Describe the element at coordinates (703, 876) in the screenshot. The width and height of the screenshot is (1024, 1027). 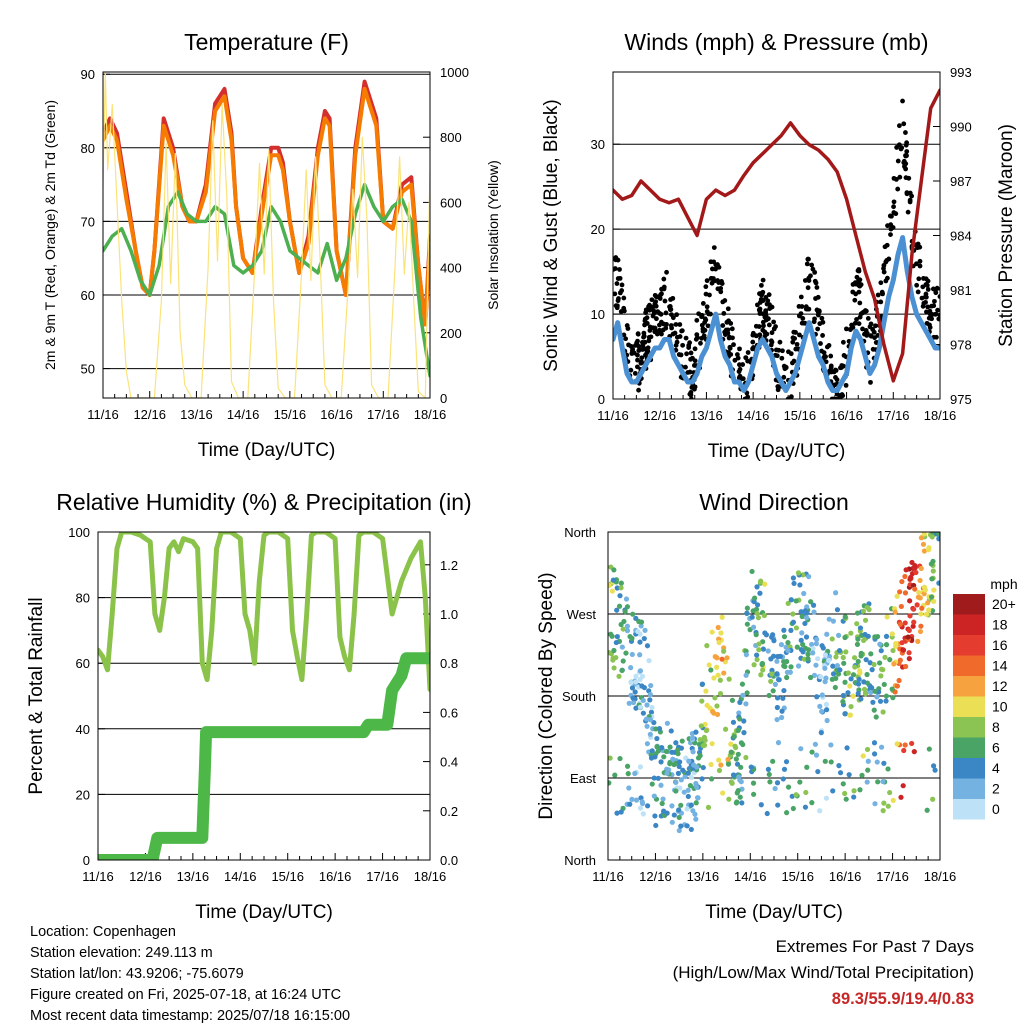
I see `x-tick-label: 13/16` at that location.